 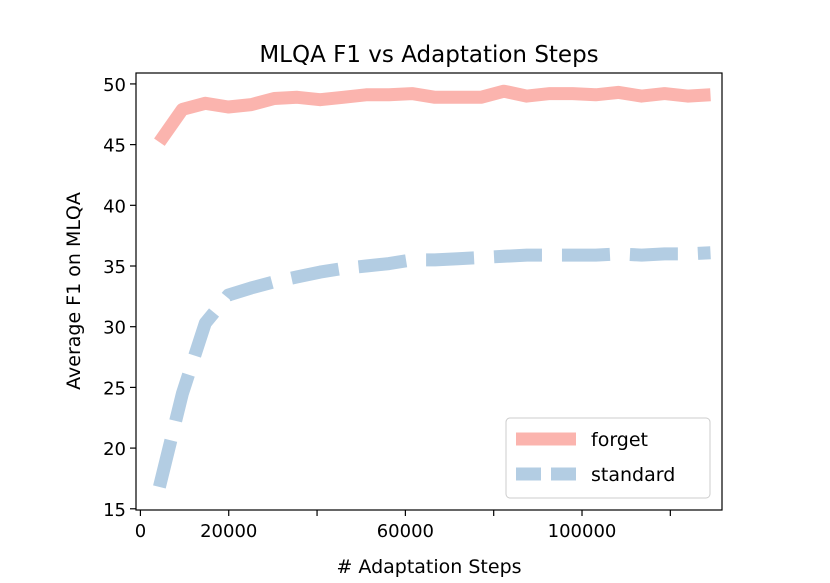 I want to click on x-tick-label: 100000, so click(x=582, y=531).